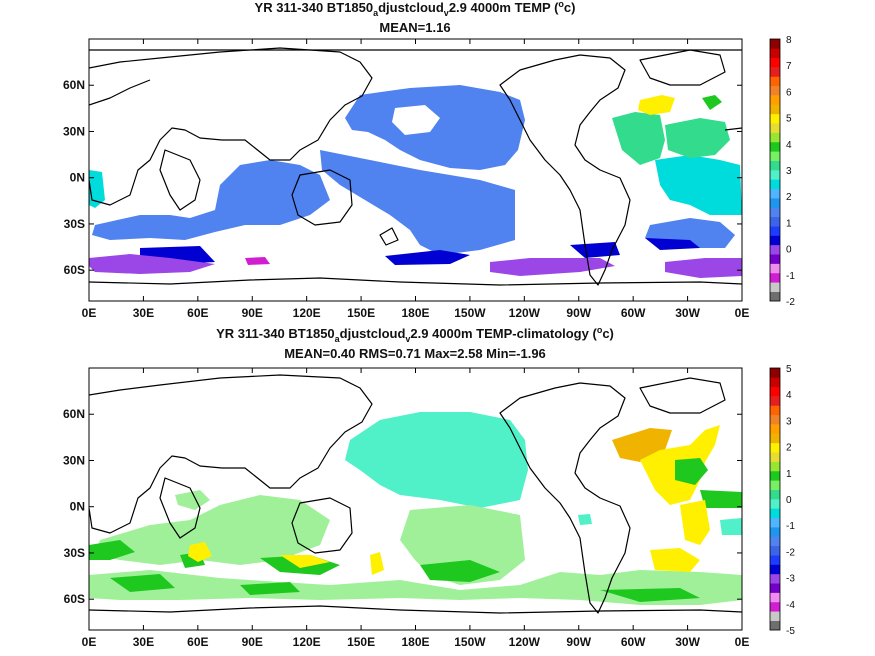  What do you see at coordinates (782, 171) in the screenshot?
I see `top-colorbar: 8 7 6 5 4 3 2 1 0 -1 -2` at bounding box center [782, 171].